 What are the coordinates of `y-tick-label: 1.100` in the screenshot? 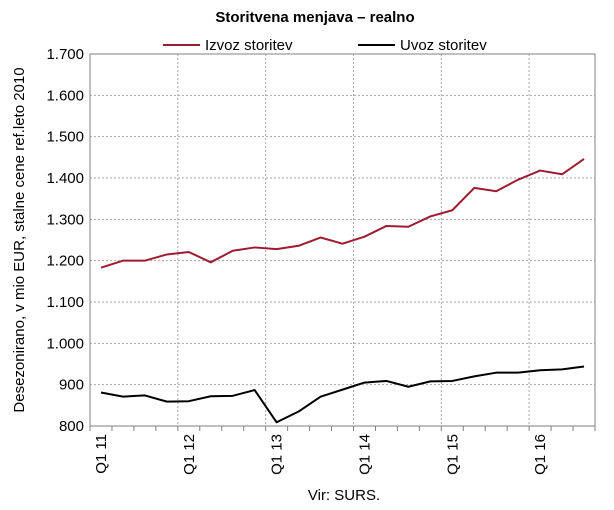 It's located at (65, 302).